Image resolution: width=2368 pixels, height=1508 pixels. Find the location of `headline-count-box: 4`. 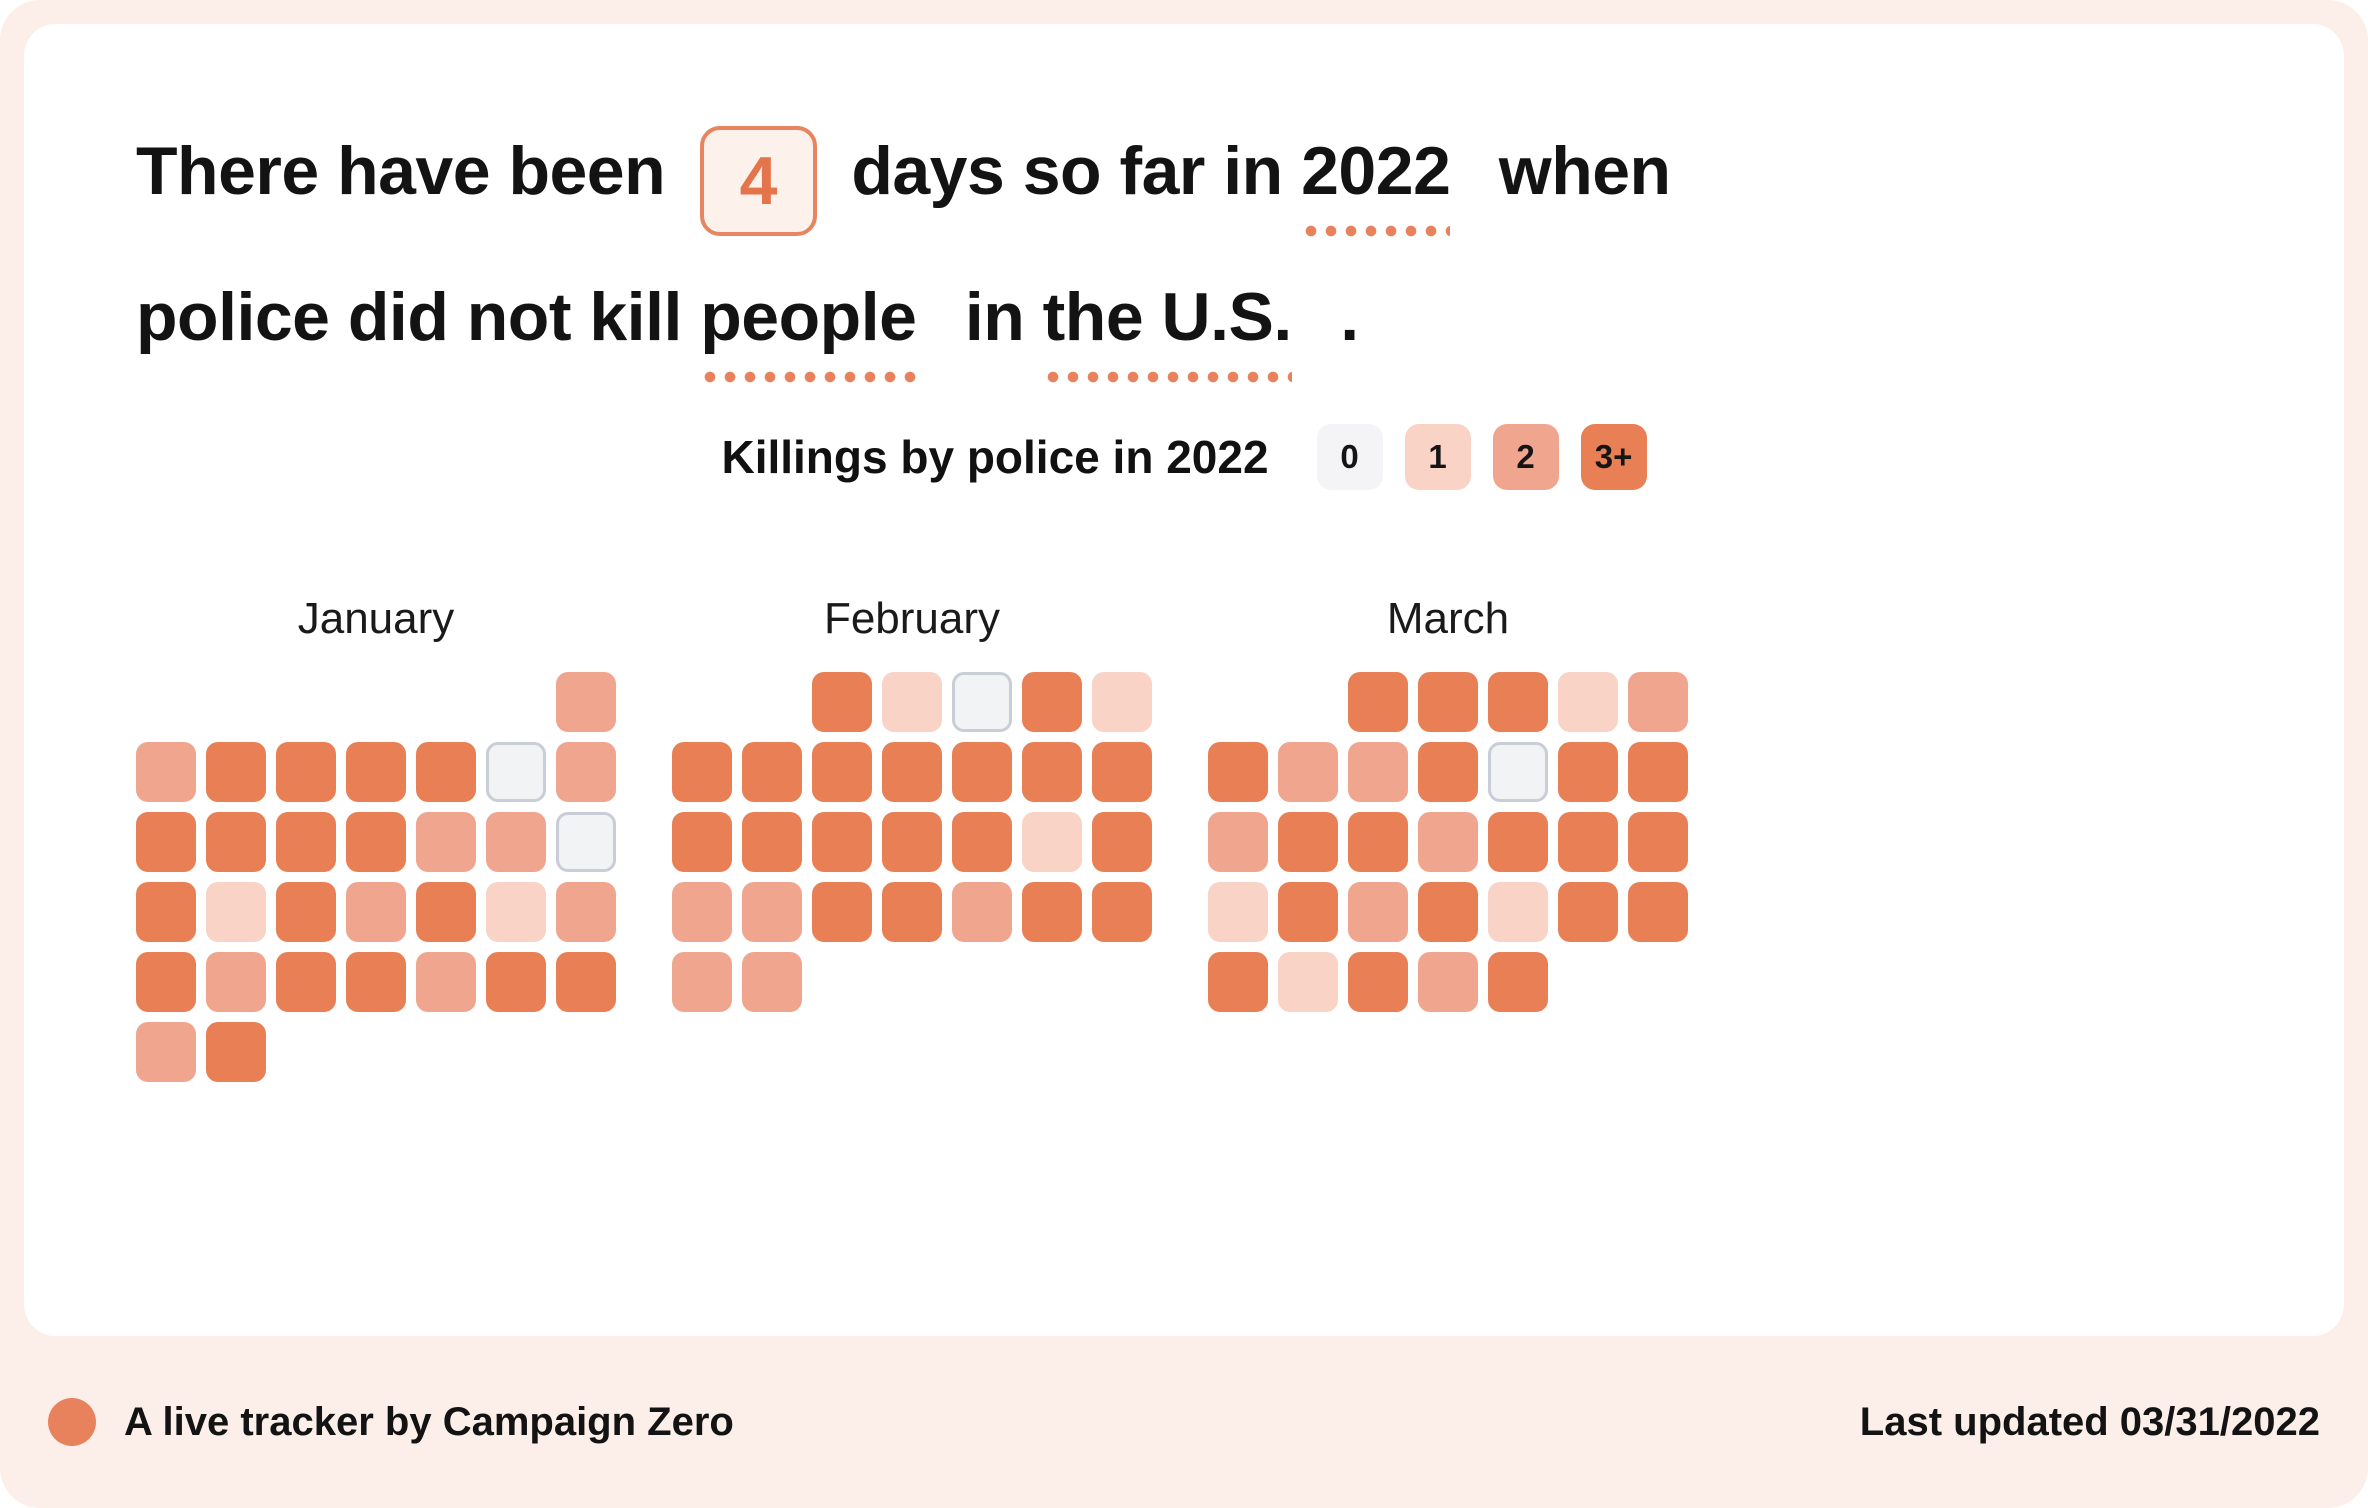

headline-count-box: 4 is located at coordinates (758, 181).